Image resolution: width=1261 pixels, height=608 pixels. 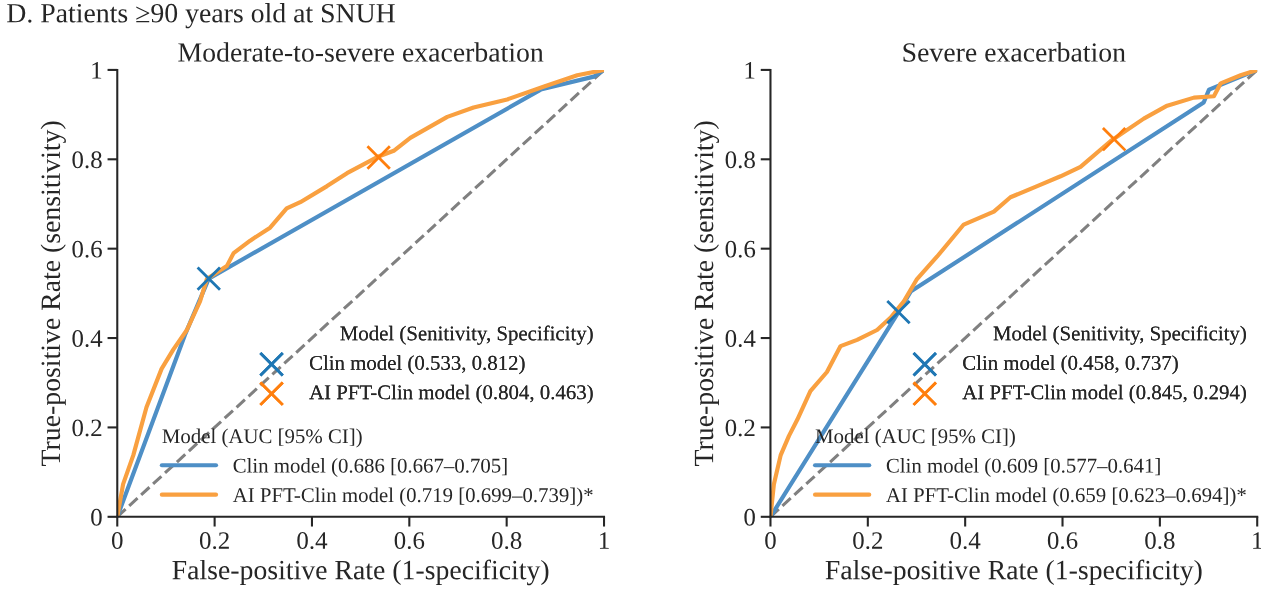 What do you see at coordinates (1070, 365) in the screenshot?
I see `legend-label: Clin model (0.458, 0.737)` at bounding box center [1070, 365].